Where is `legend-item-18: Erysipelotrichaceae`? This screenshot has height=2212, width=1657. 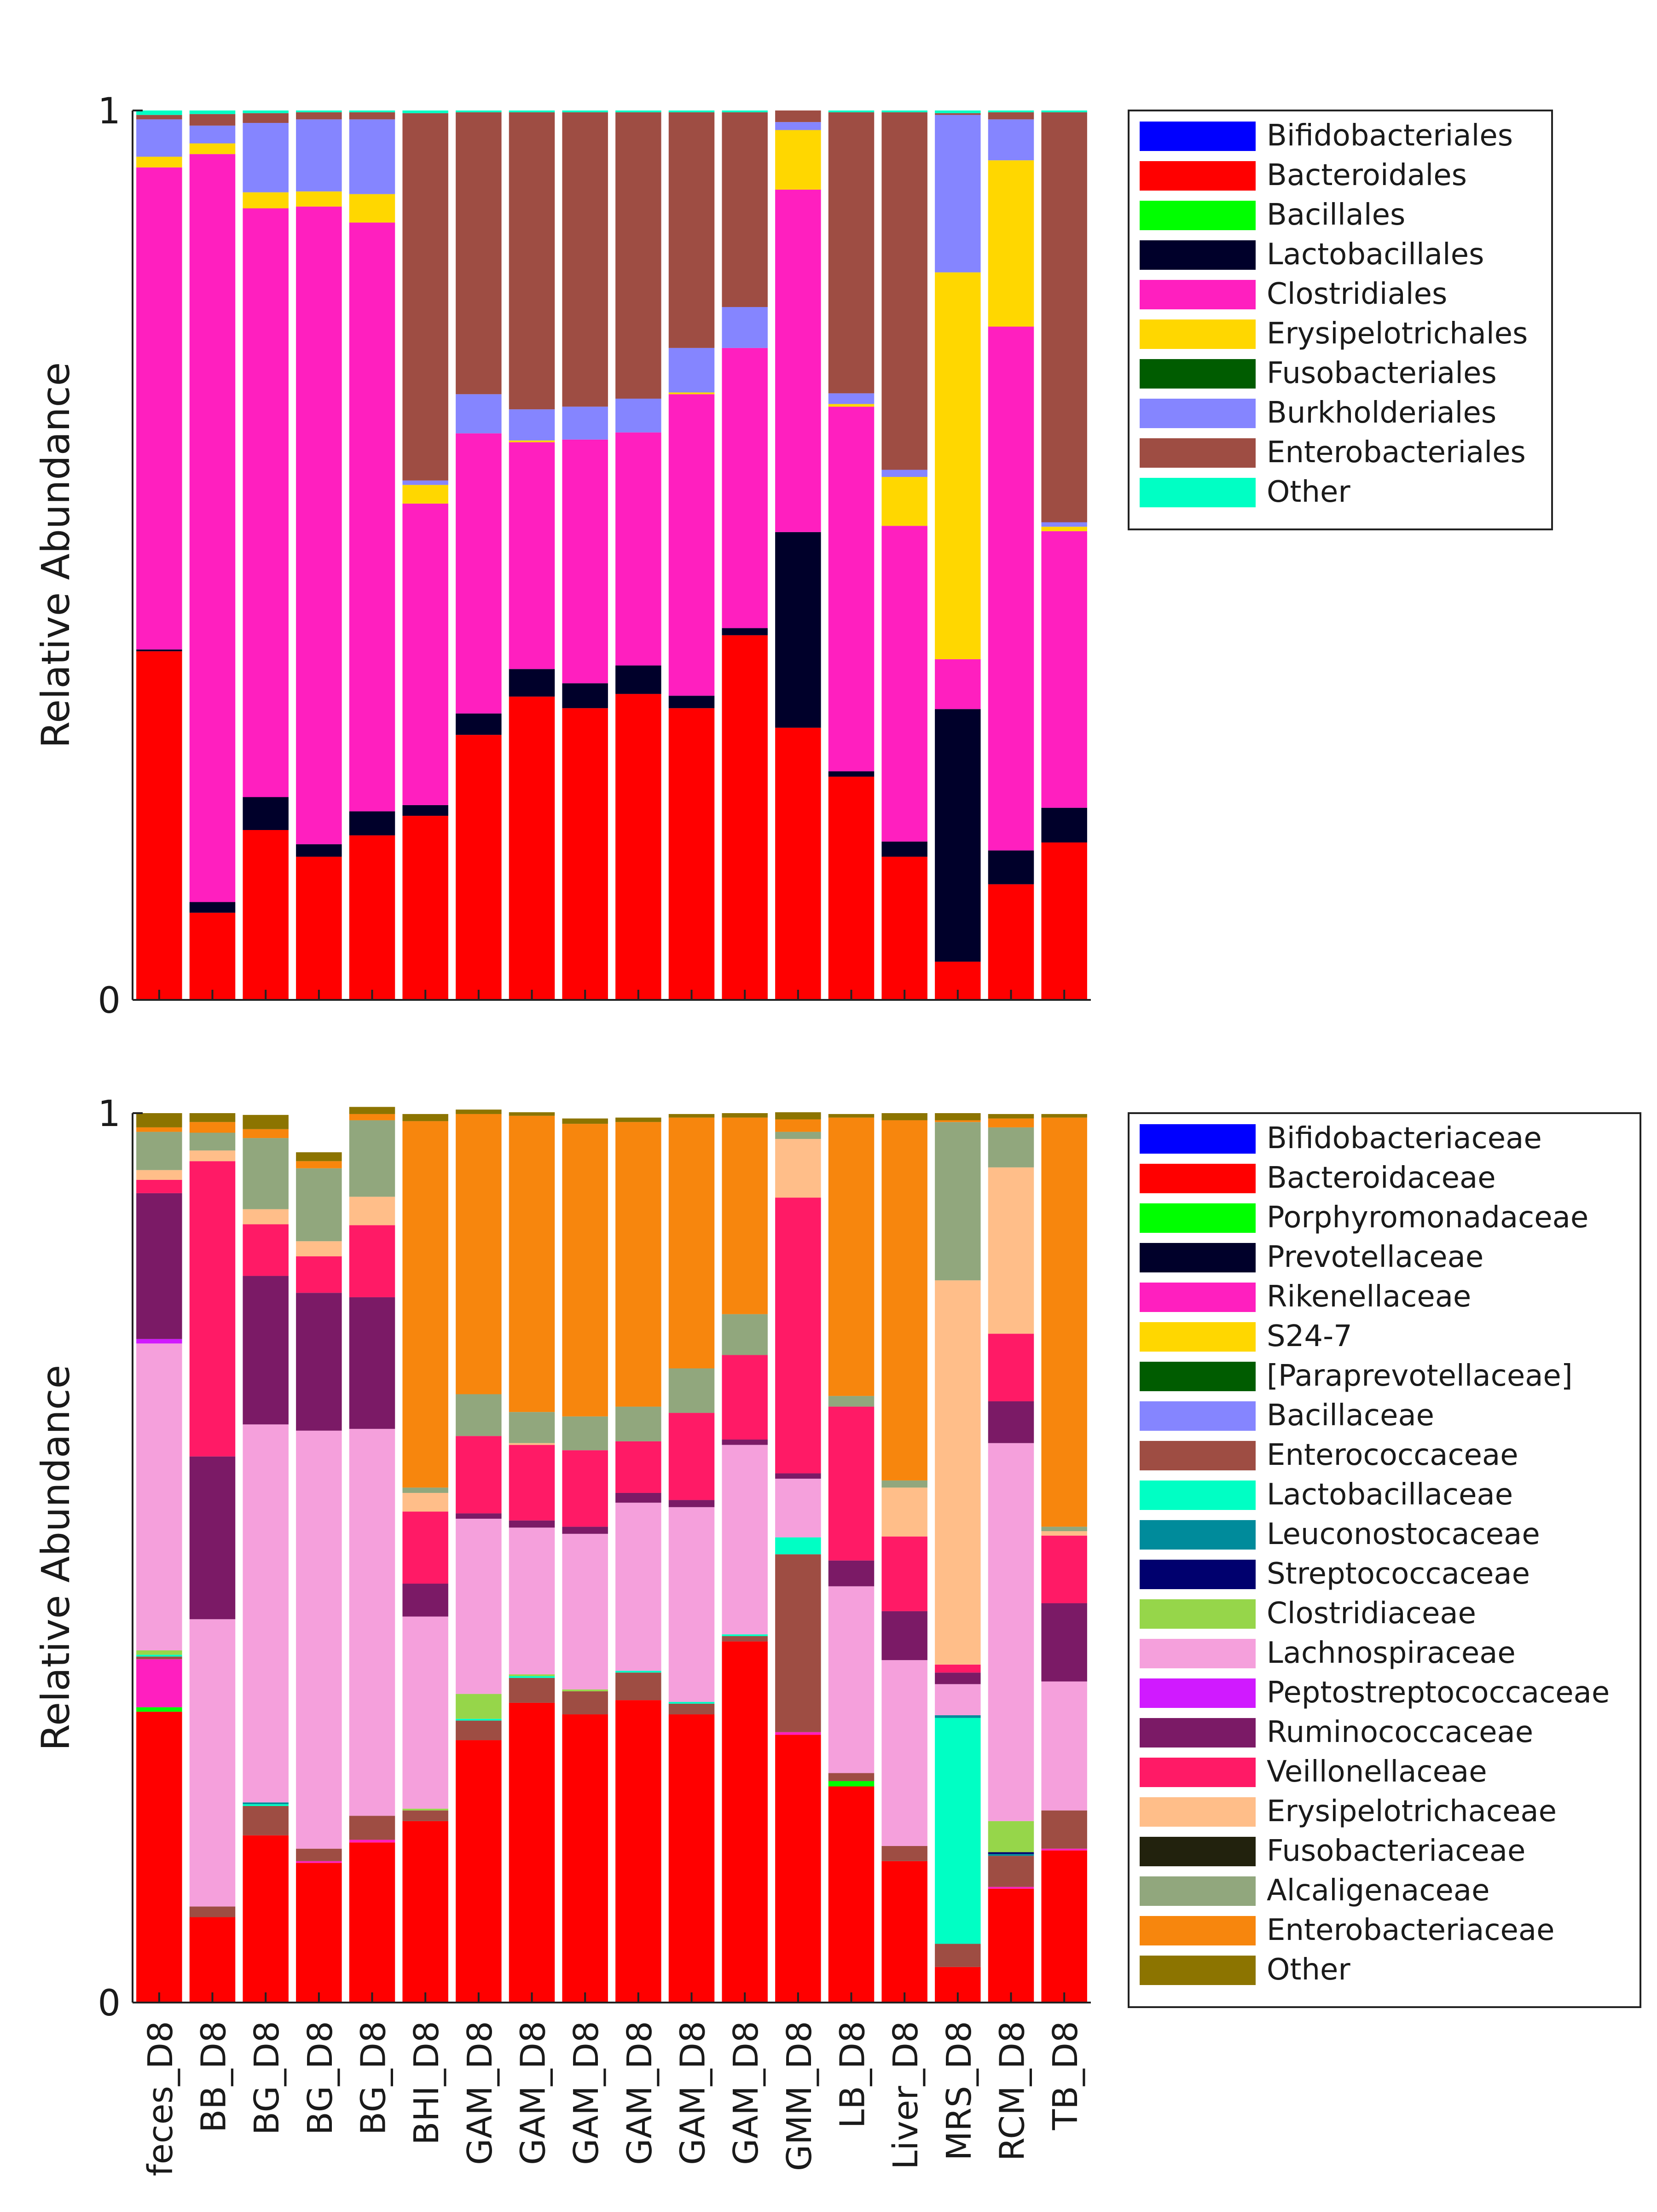 legend-item-18: Erysipelotrichaceae is located at coordinates (1348, 1811).